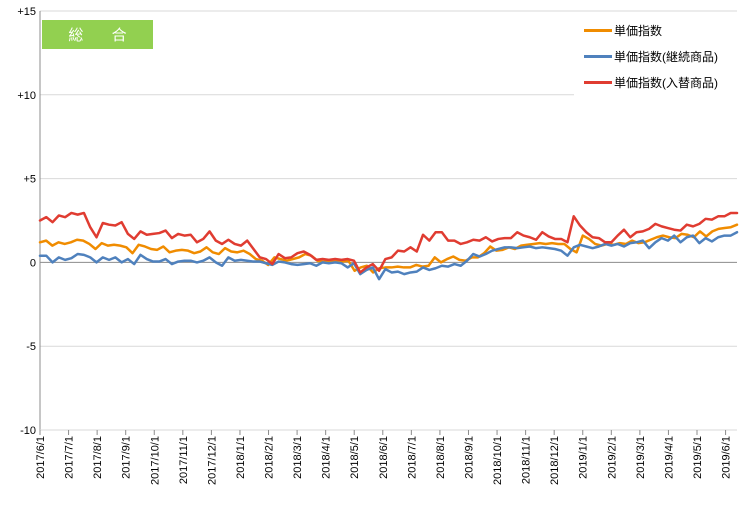 Image resolution: width=742 pixels, height=514 pixels. What do you see at coordinates (598, 56) in the screenshot?
I see `legend-swatch-continuing-products` at bounding box center [598, 56].